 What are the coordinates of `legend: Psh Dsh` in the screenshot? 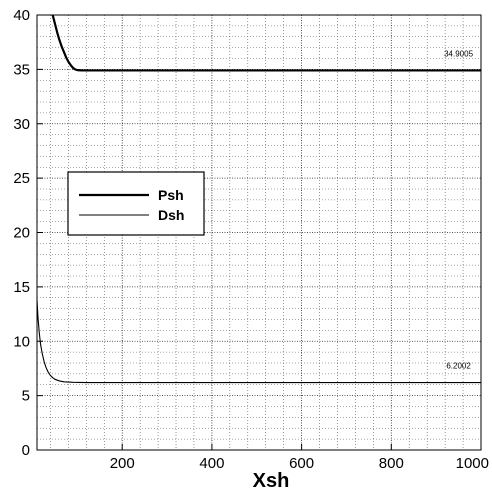 It's located at (136, 203).